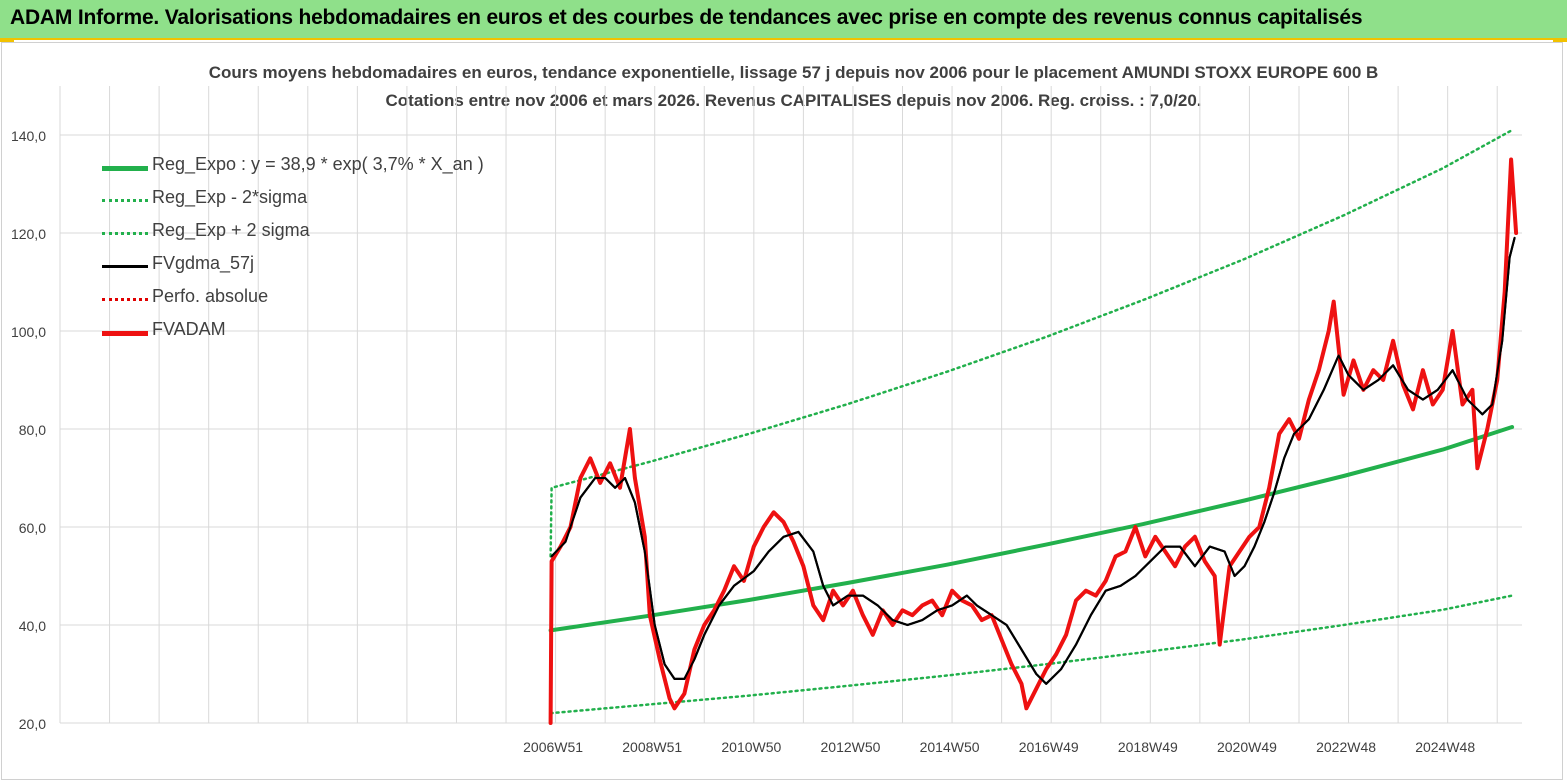 The image size is (1567, 783). What do you see at coordinates (210, 296) in the screenshot?
I see `legend-label: Perfo. absolue` at bounding box center [210, 296].